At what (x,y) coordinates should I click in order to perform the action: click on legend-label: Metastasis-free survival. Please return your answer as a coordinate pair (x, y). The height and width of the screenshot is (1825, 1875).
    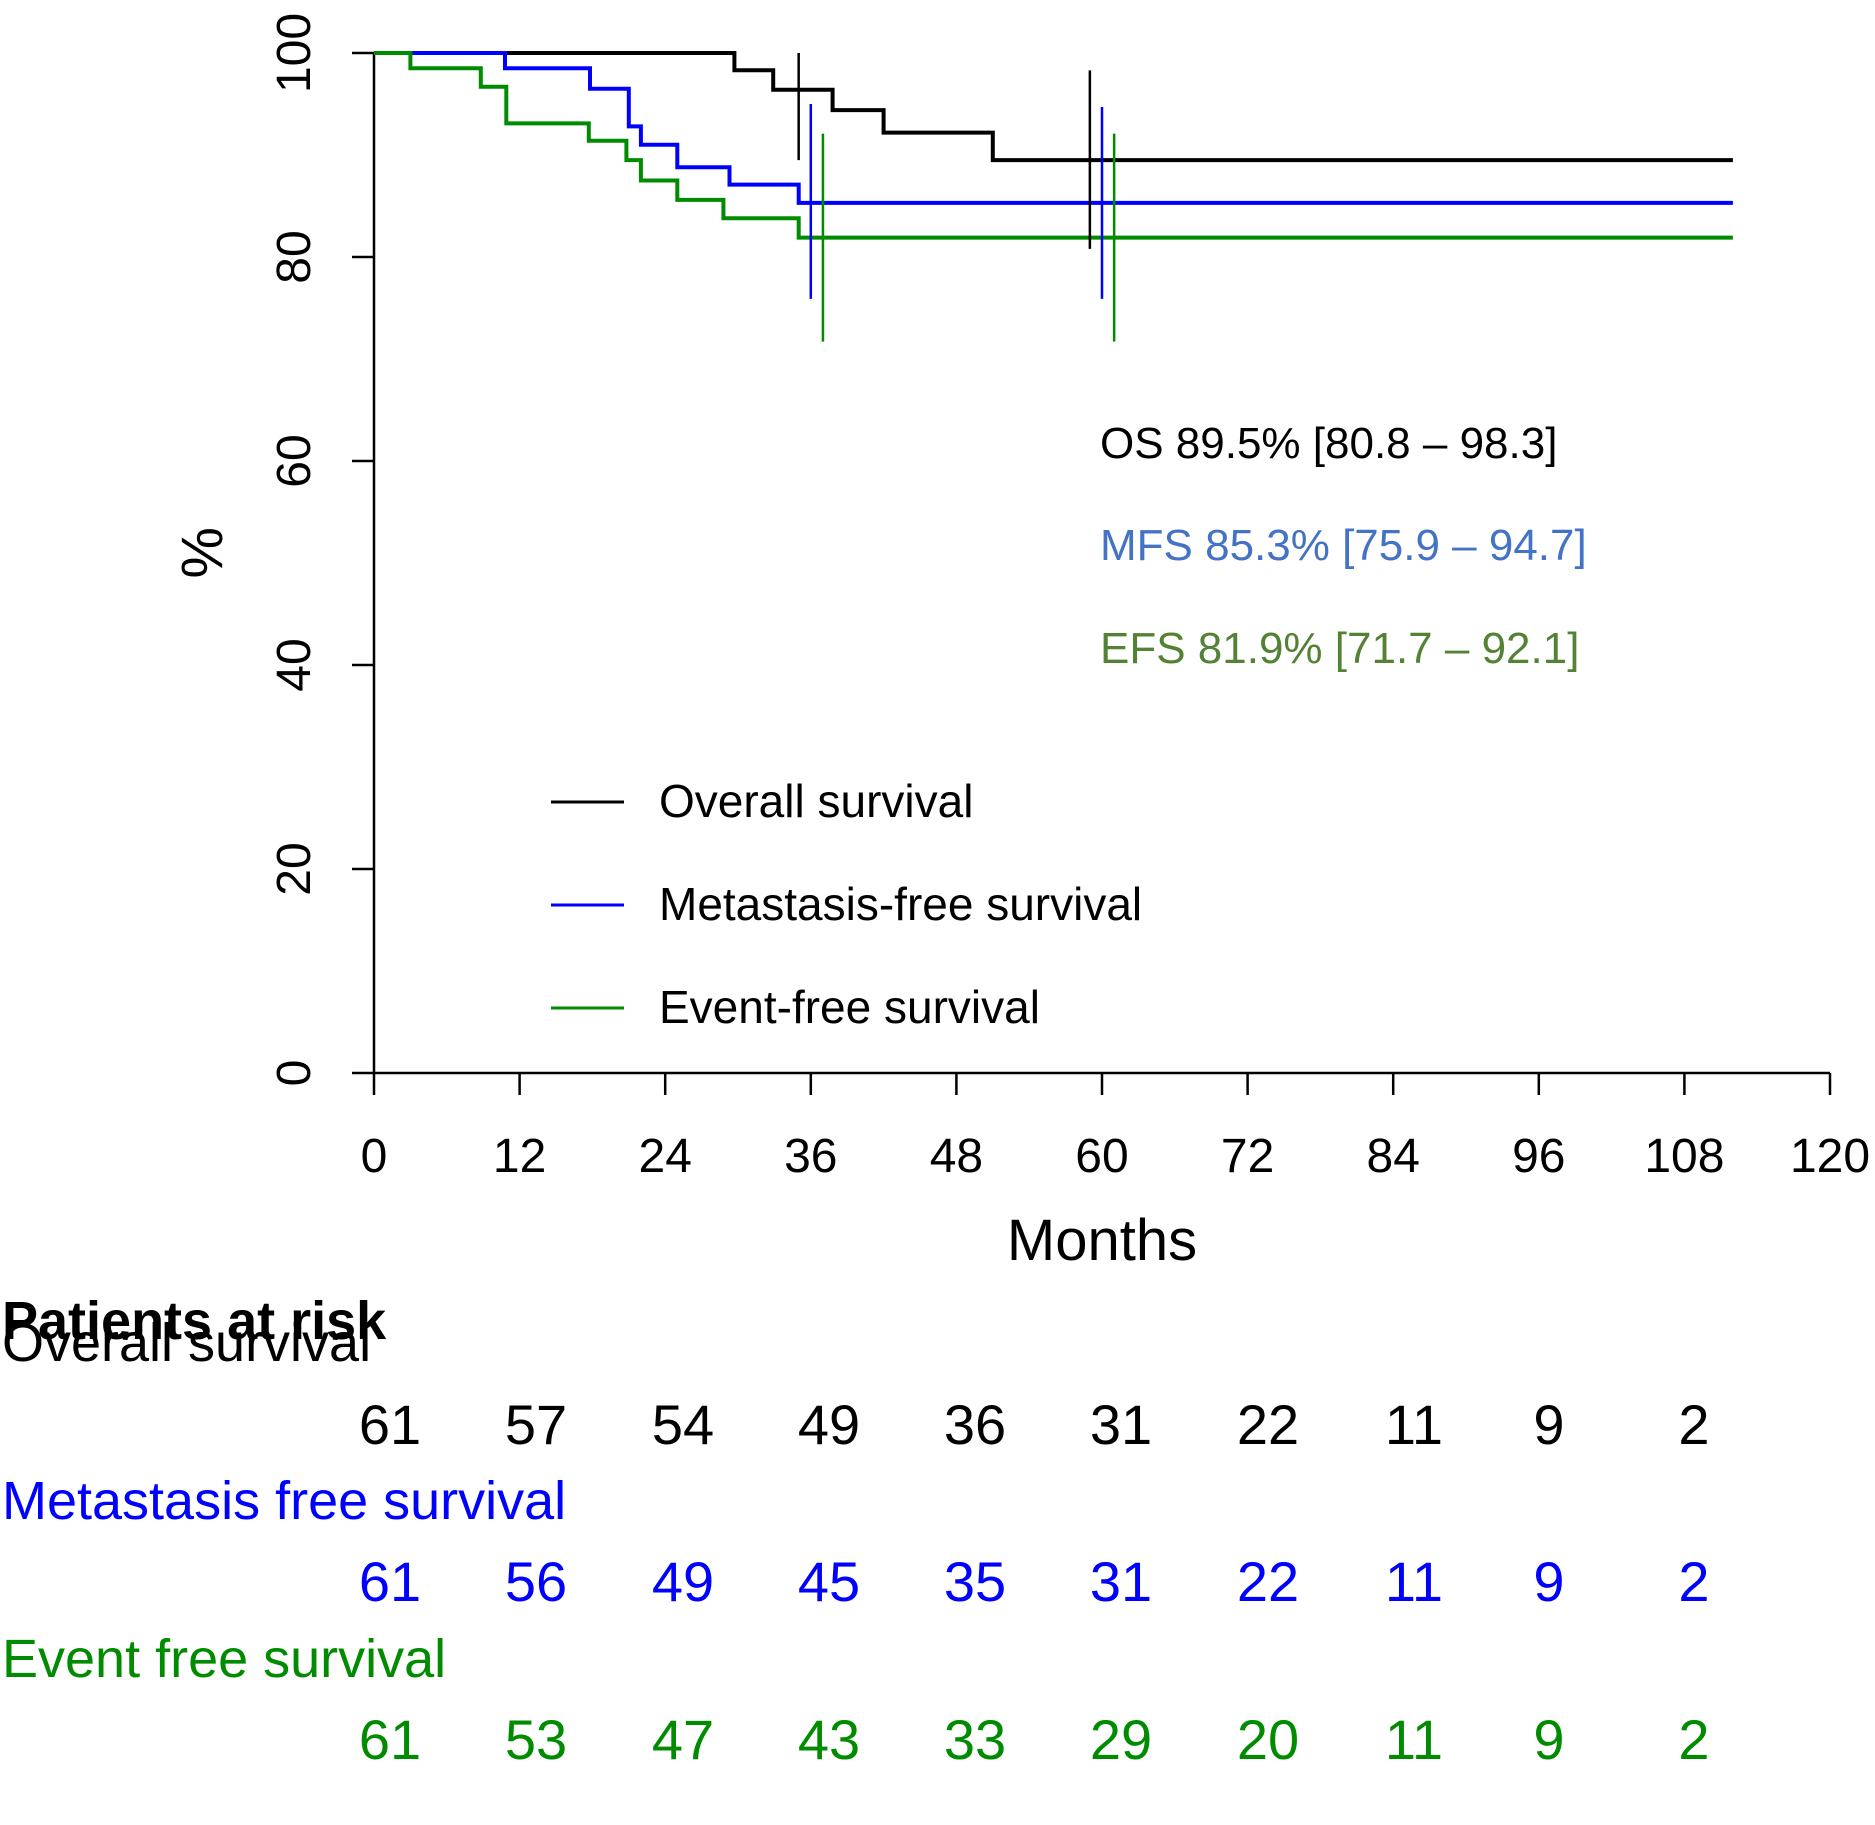
    Looking at the image, I should click on (900, 904).